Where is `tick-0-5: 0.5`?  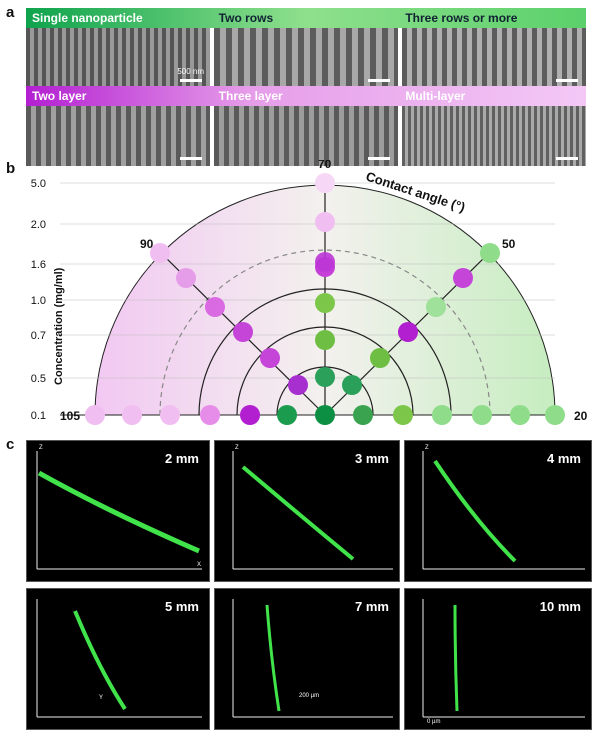
tick-0-5: 0.5 is located at coordinates (38, 379).